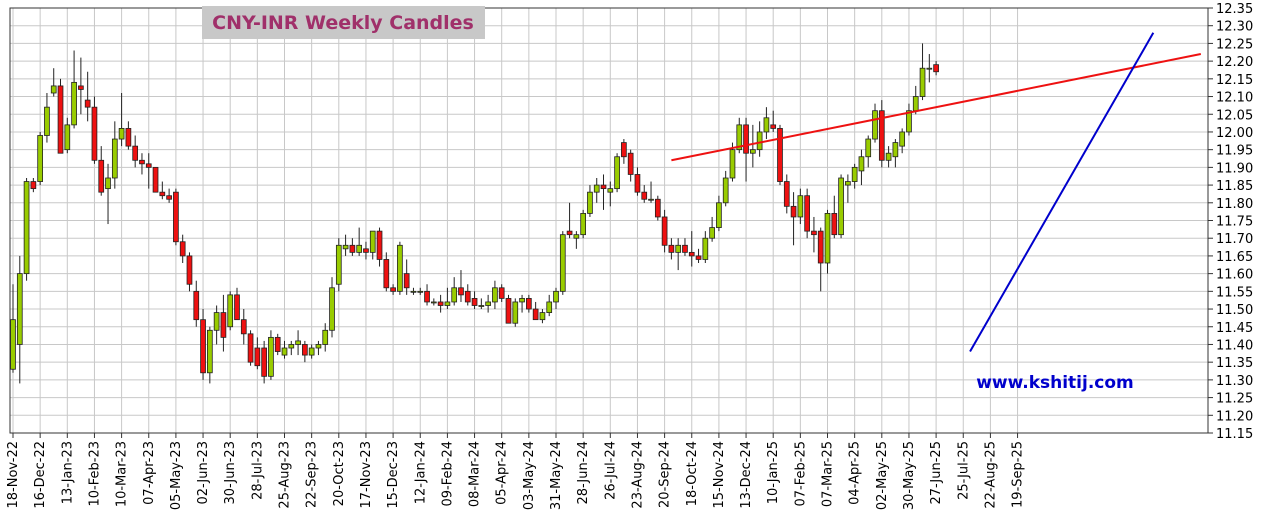  I want to click on y-tick-label: 12.05, so click(1234, 115).